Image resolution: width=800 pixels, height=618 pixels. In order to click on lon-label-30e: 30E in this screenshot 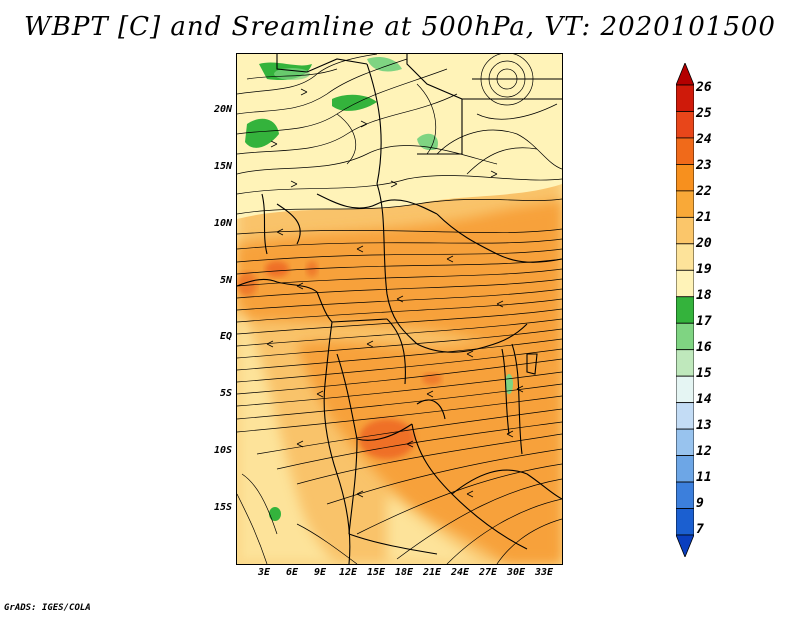, I will do `click(516, 572)`.